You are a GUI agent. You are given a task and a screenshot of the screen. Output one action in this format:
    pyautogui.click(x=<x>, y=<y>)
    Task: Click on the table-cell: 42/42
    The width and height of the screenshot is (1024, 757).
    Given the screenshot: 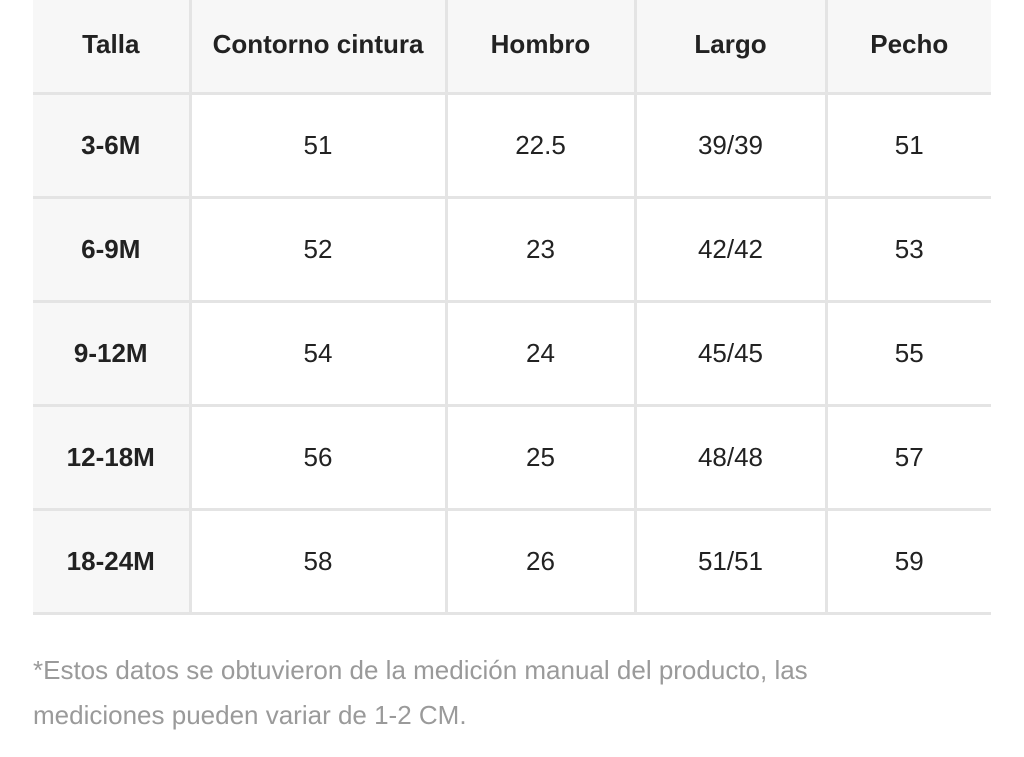 What is the action you would take?
    pyautogui.click(x=730, y=249)
    